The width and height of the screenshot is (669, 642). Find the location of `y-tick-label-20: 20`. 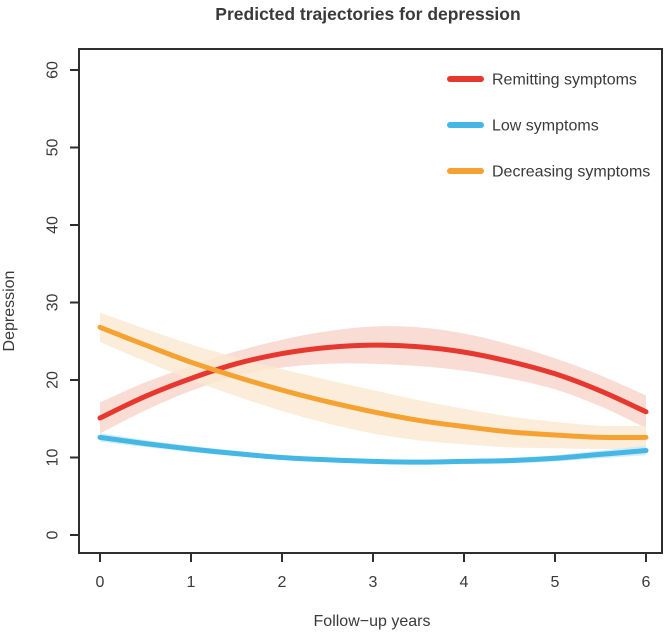

y-tick-label-20: 20 is located at coordinates (53, 380).